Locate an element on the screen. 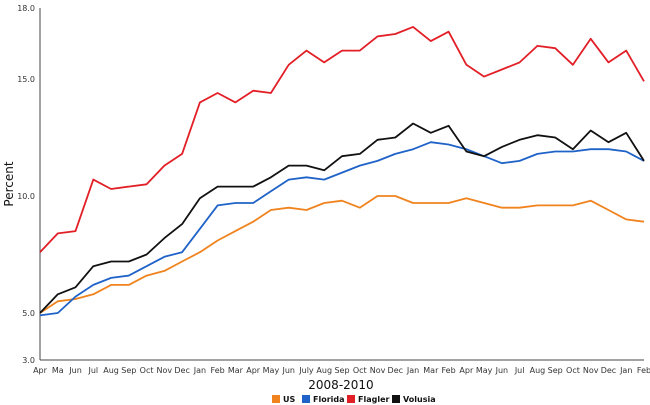 The image size is (650, 405). legend-swatch-us is located at coordinates (276, 399).